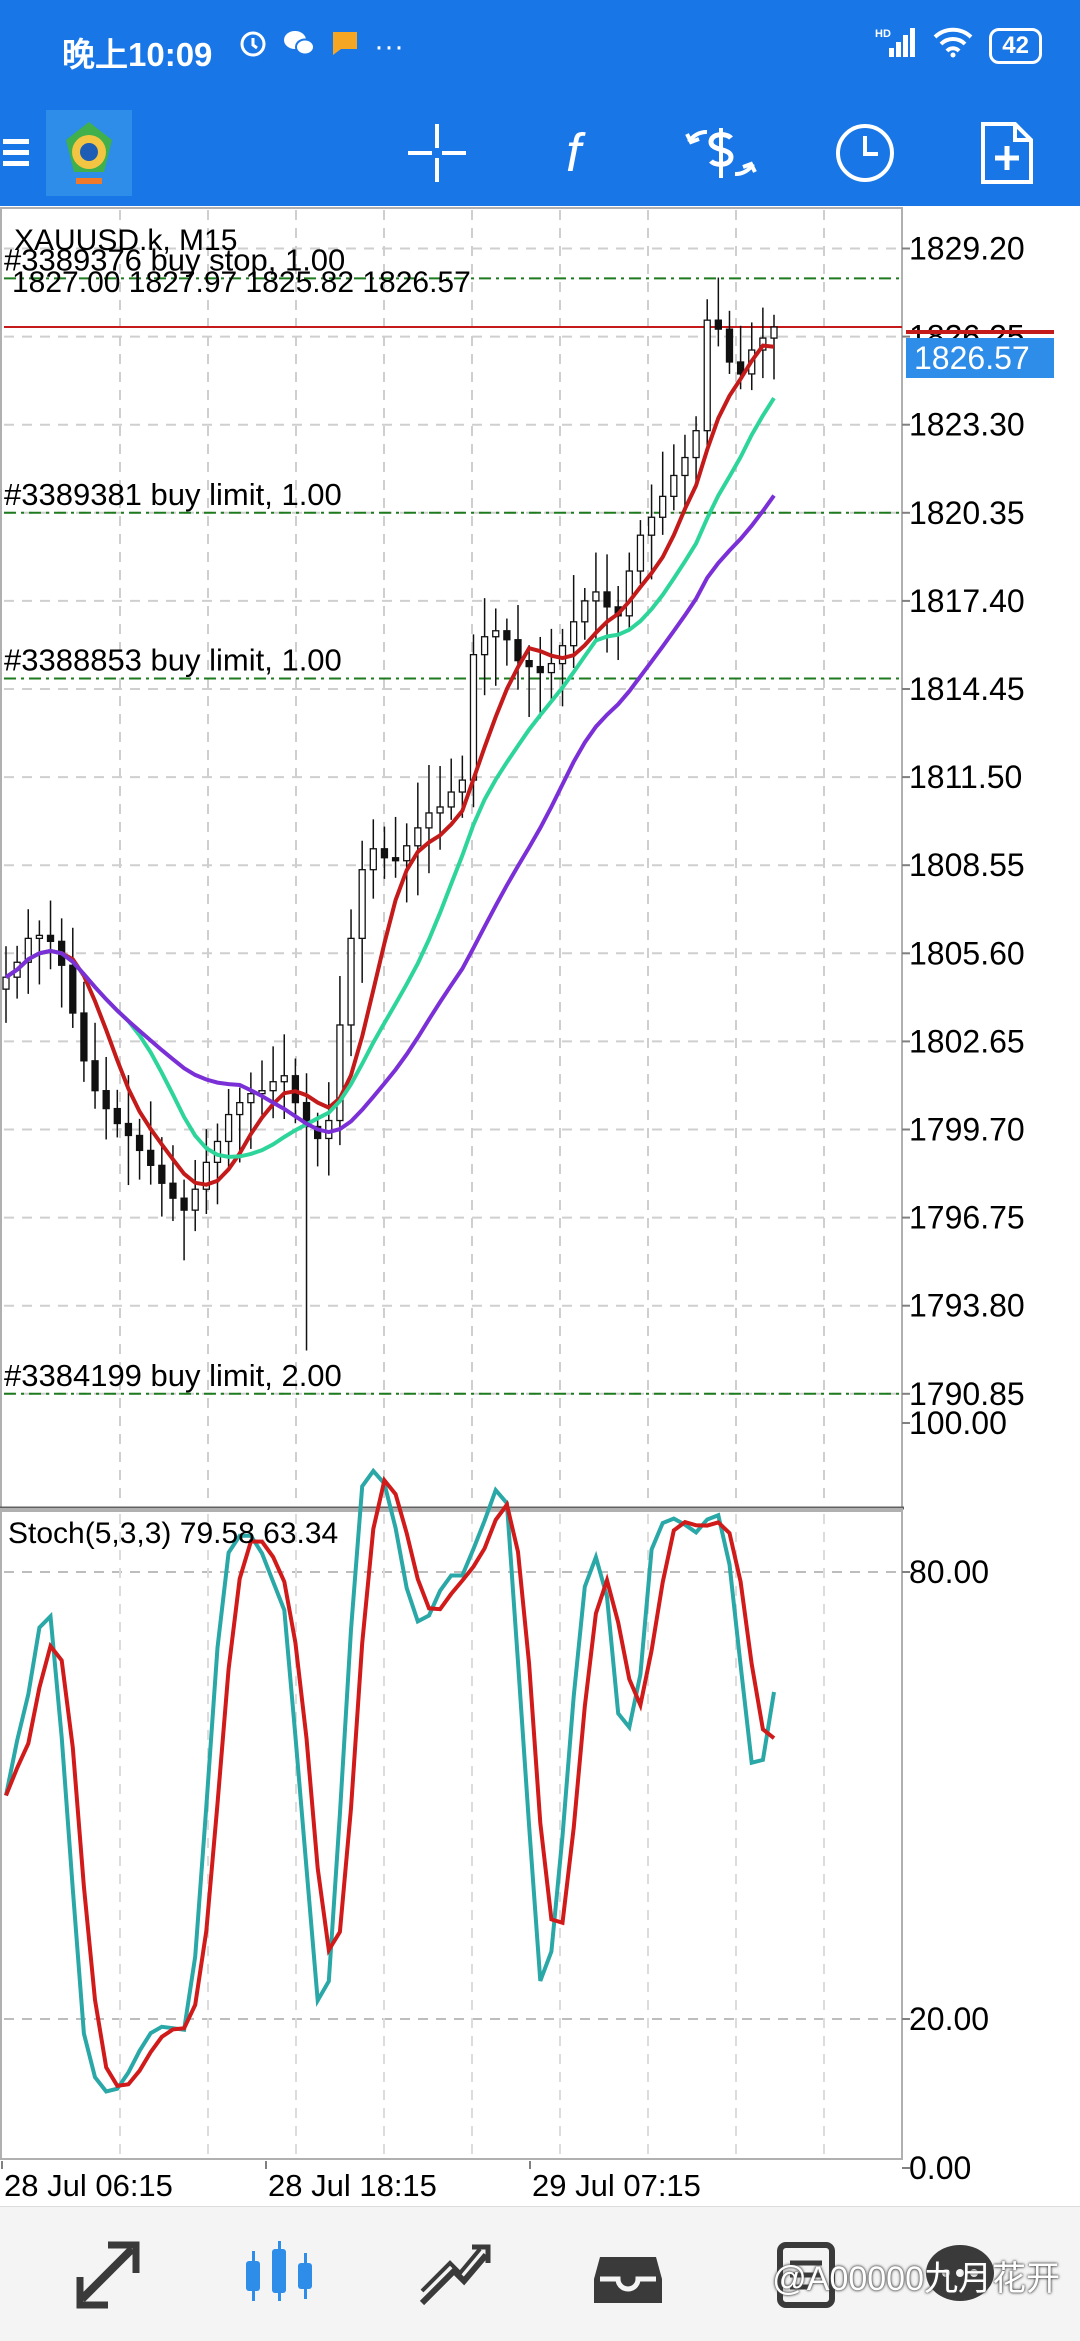 The image size is (1080, 2341). What do you see at coordinates (540, 2273) in the screenshot?
I see `bottom-navigation: @A00000九月花开` at bounding box center [540, 2273].